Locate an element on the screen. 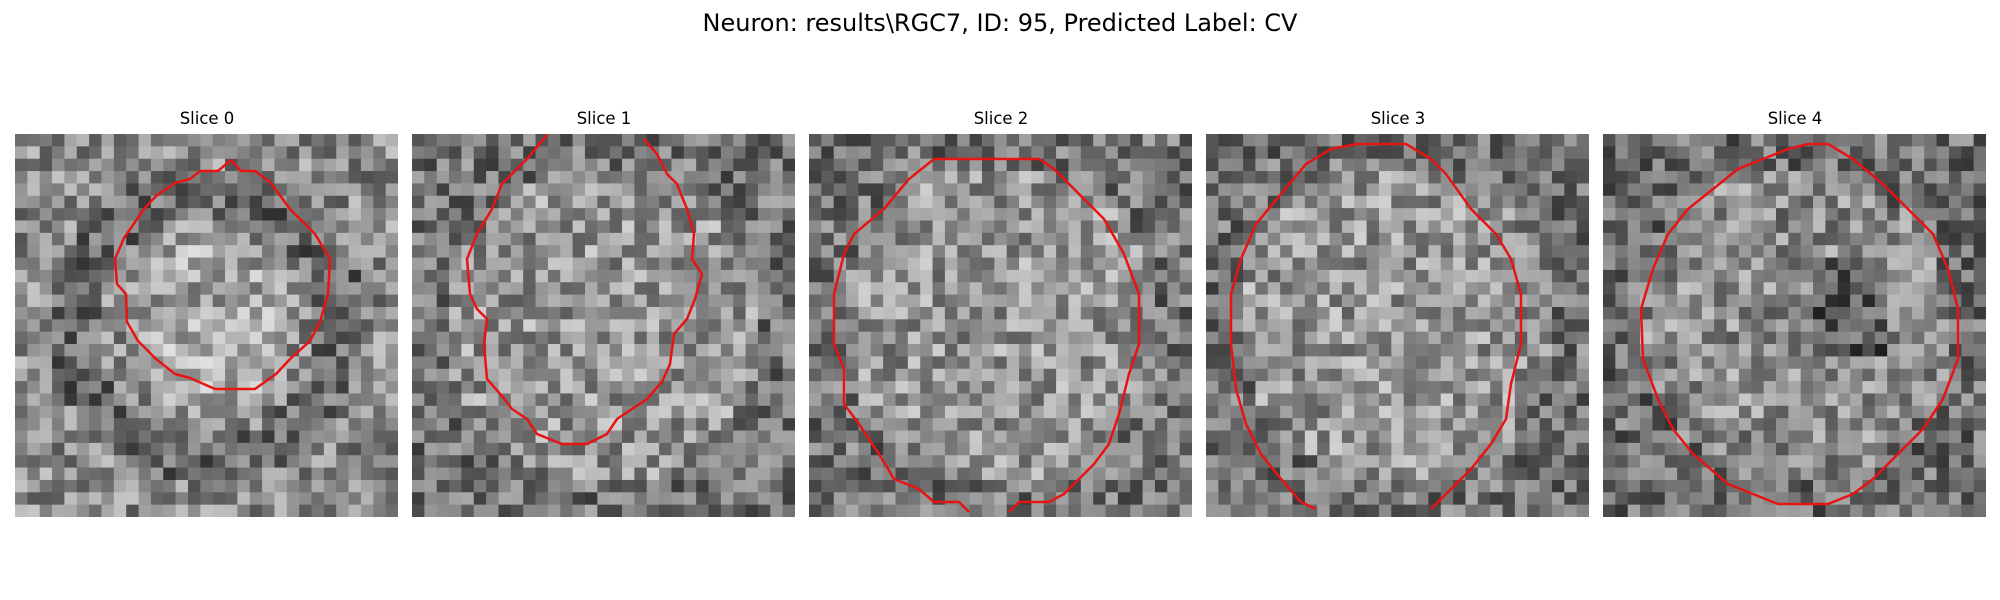 Image resolution: width=2000 pixels, height=600 pixels. slice-title-3: Slice 3 is located at coordinates (1398, 118).